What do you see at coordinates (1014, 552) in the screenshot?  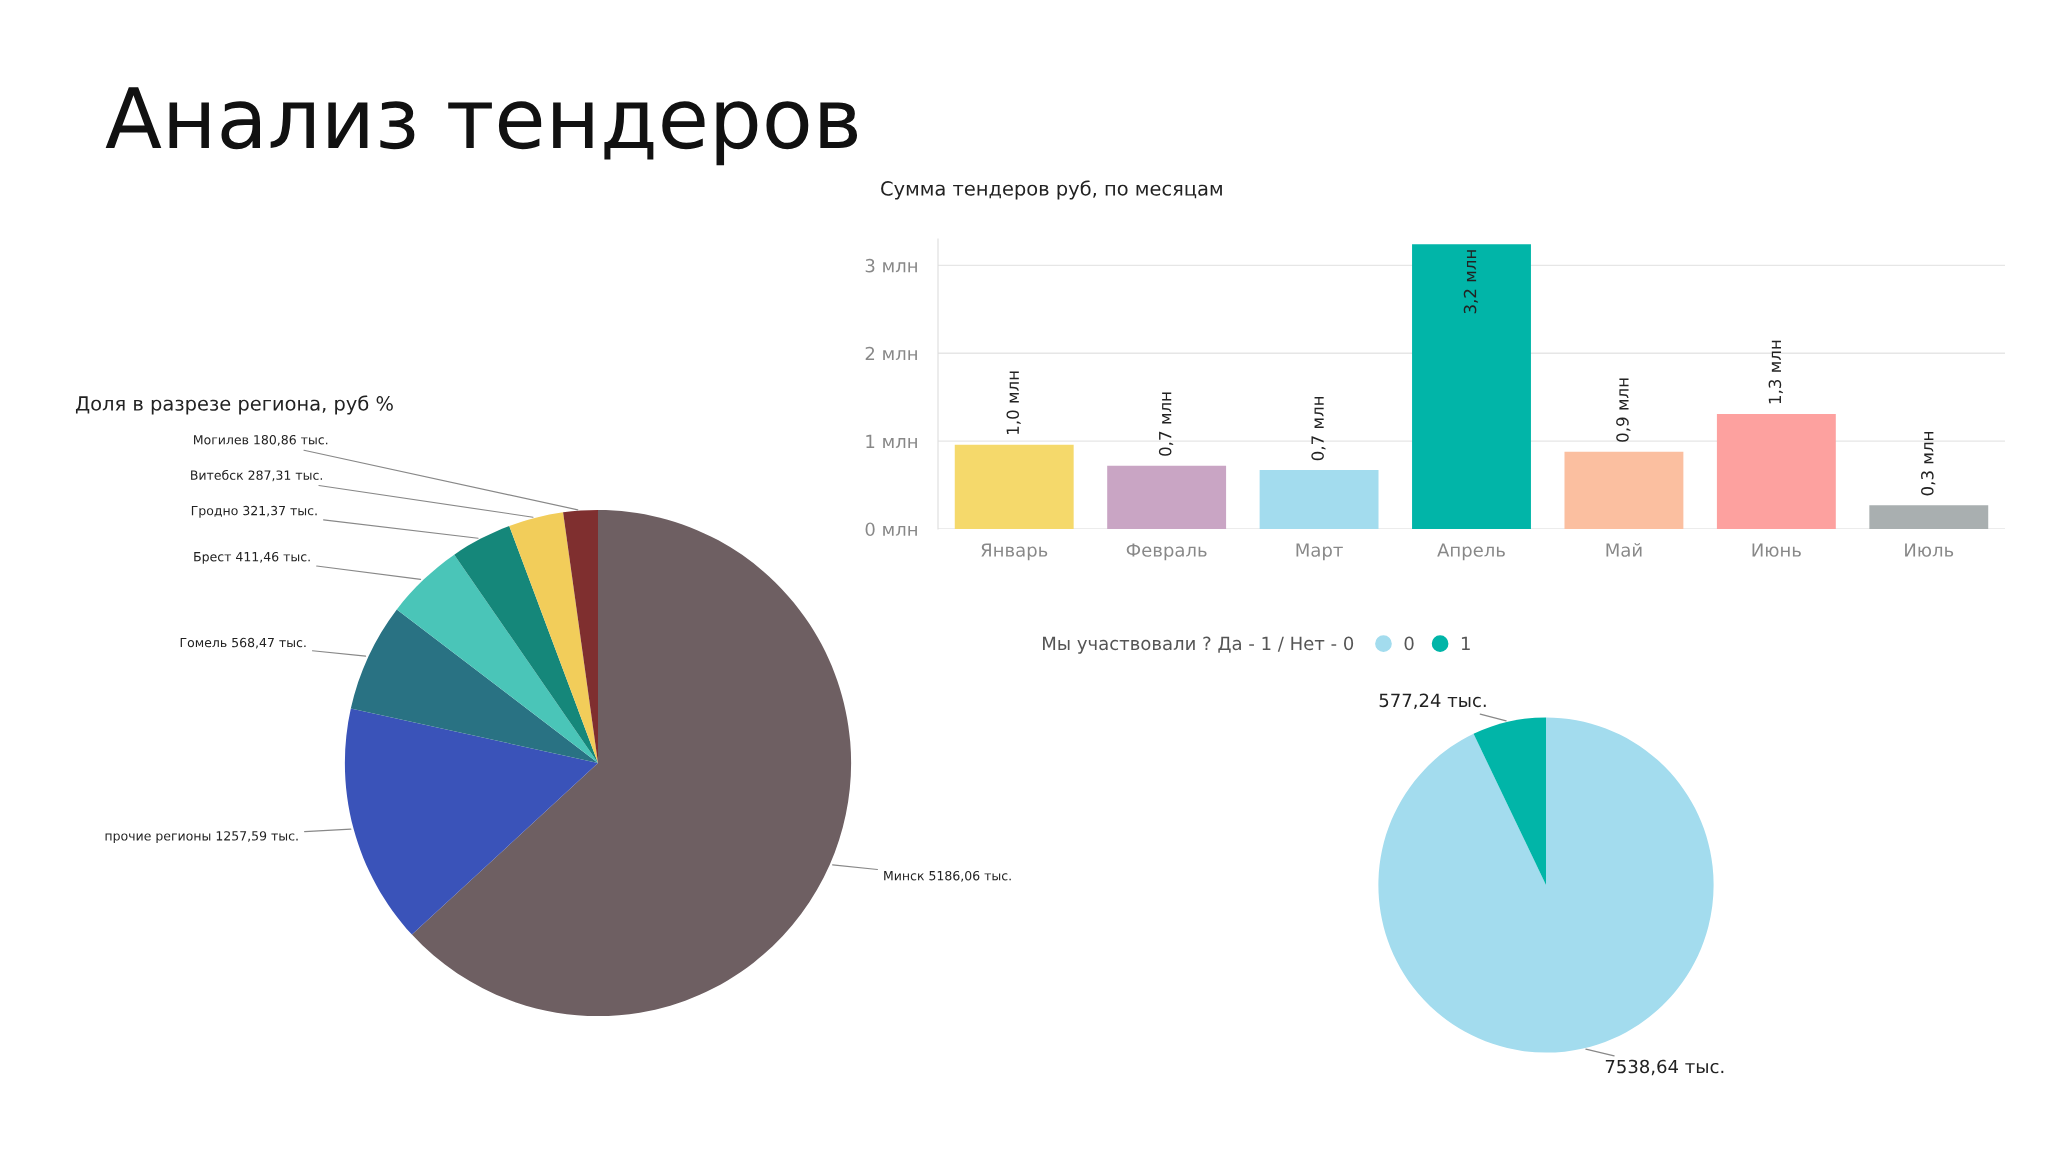 I see `x-tick-label: Январь` at bounding box center [1014, 552].